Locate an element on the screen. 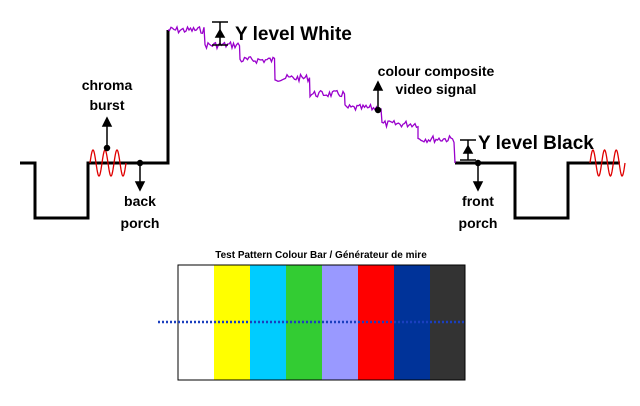  label: Y level Black is located at coordinates (536, 143).